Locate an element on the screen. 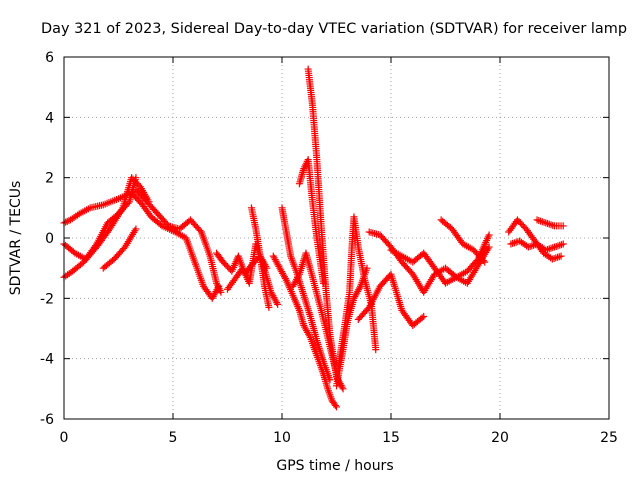  y-axis-label: SDTVAR / TECUs is located at coordinates (16, 238).